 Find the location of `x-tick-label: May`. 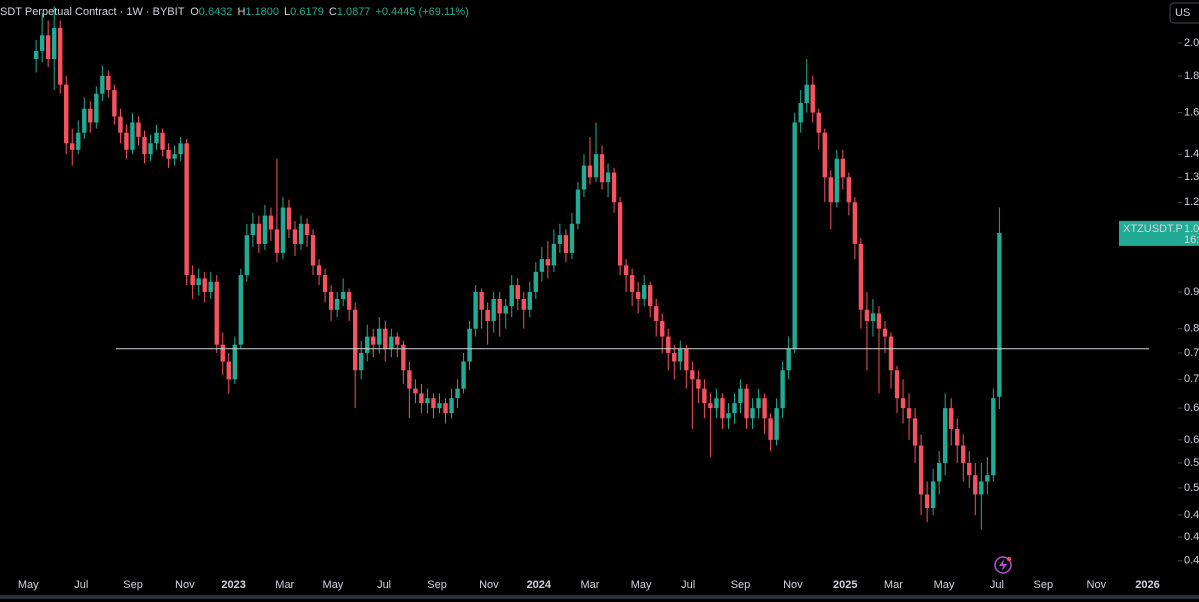

x-tick-label: May is located at coordinates (28, 585).